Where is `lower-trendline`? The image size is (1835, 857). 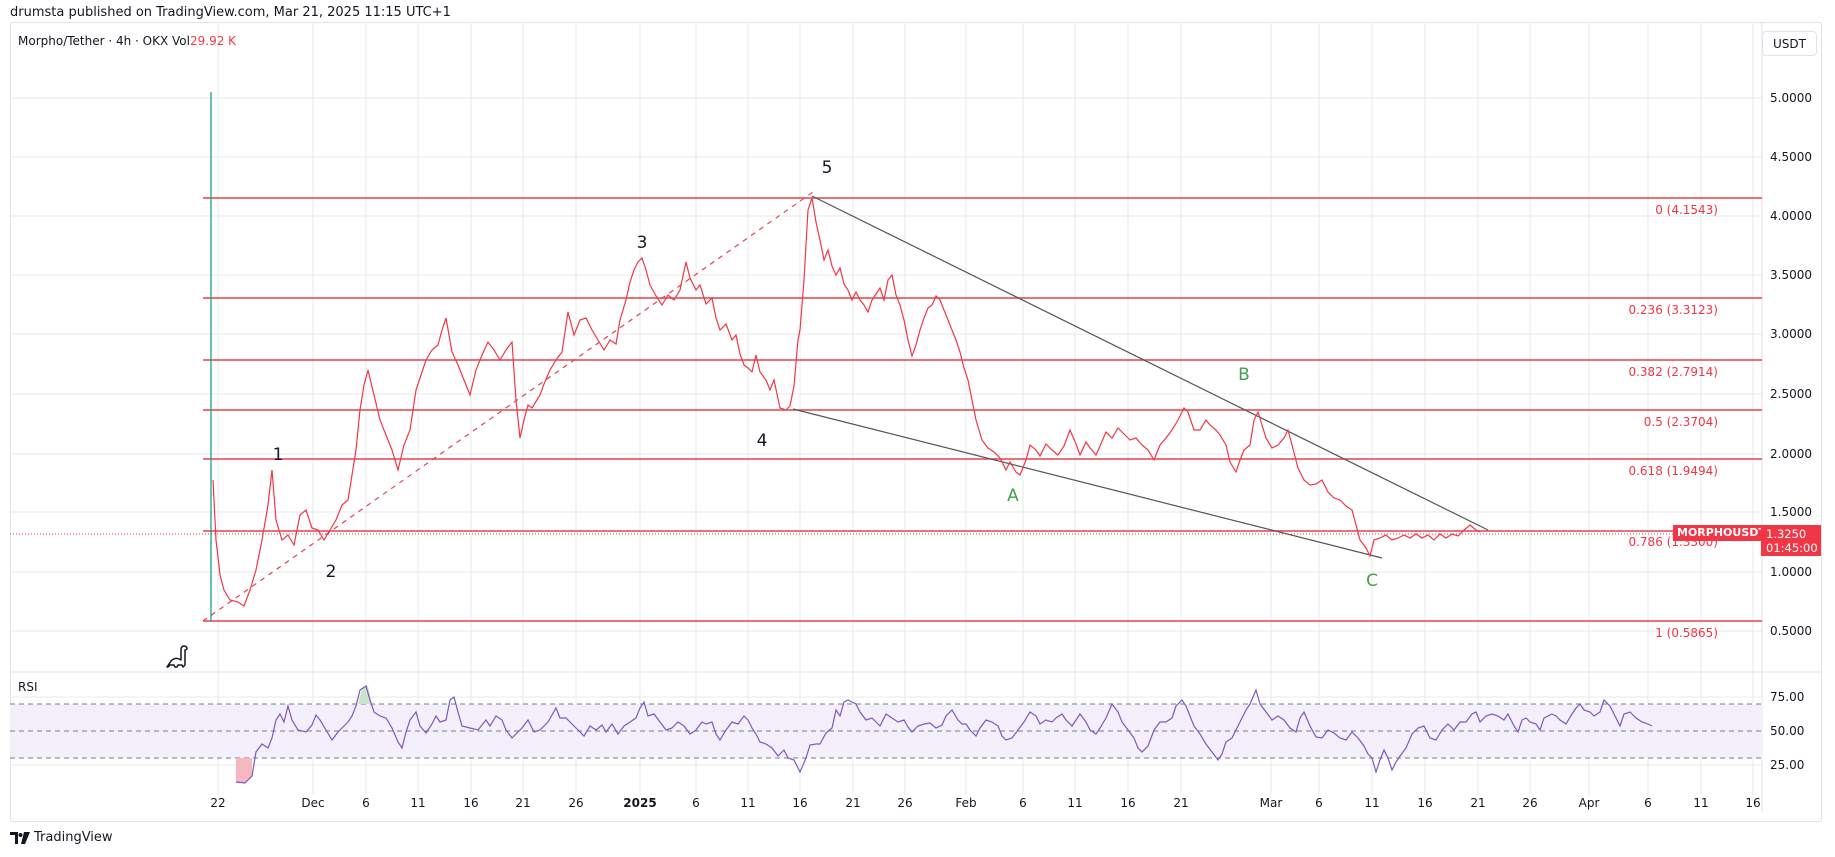 lower-trendline is located at coordinates (1087, 483).